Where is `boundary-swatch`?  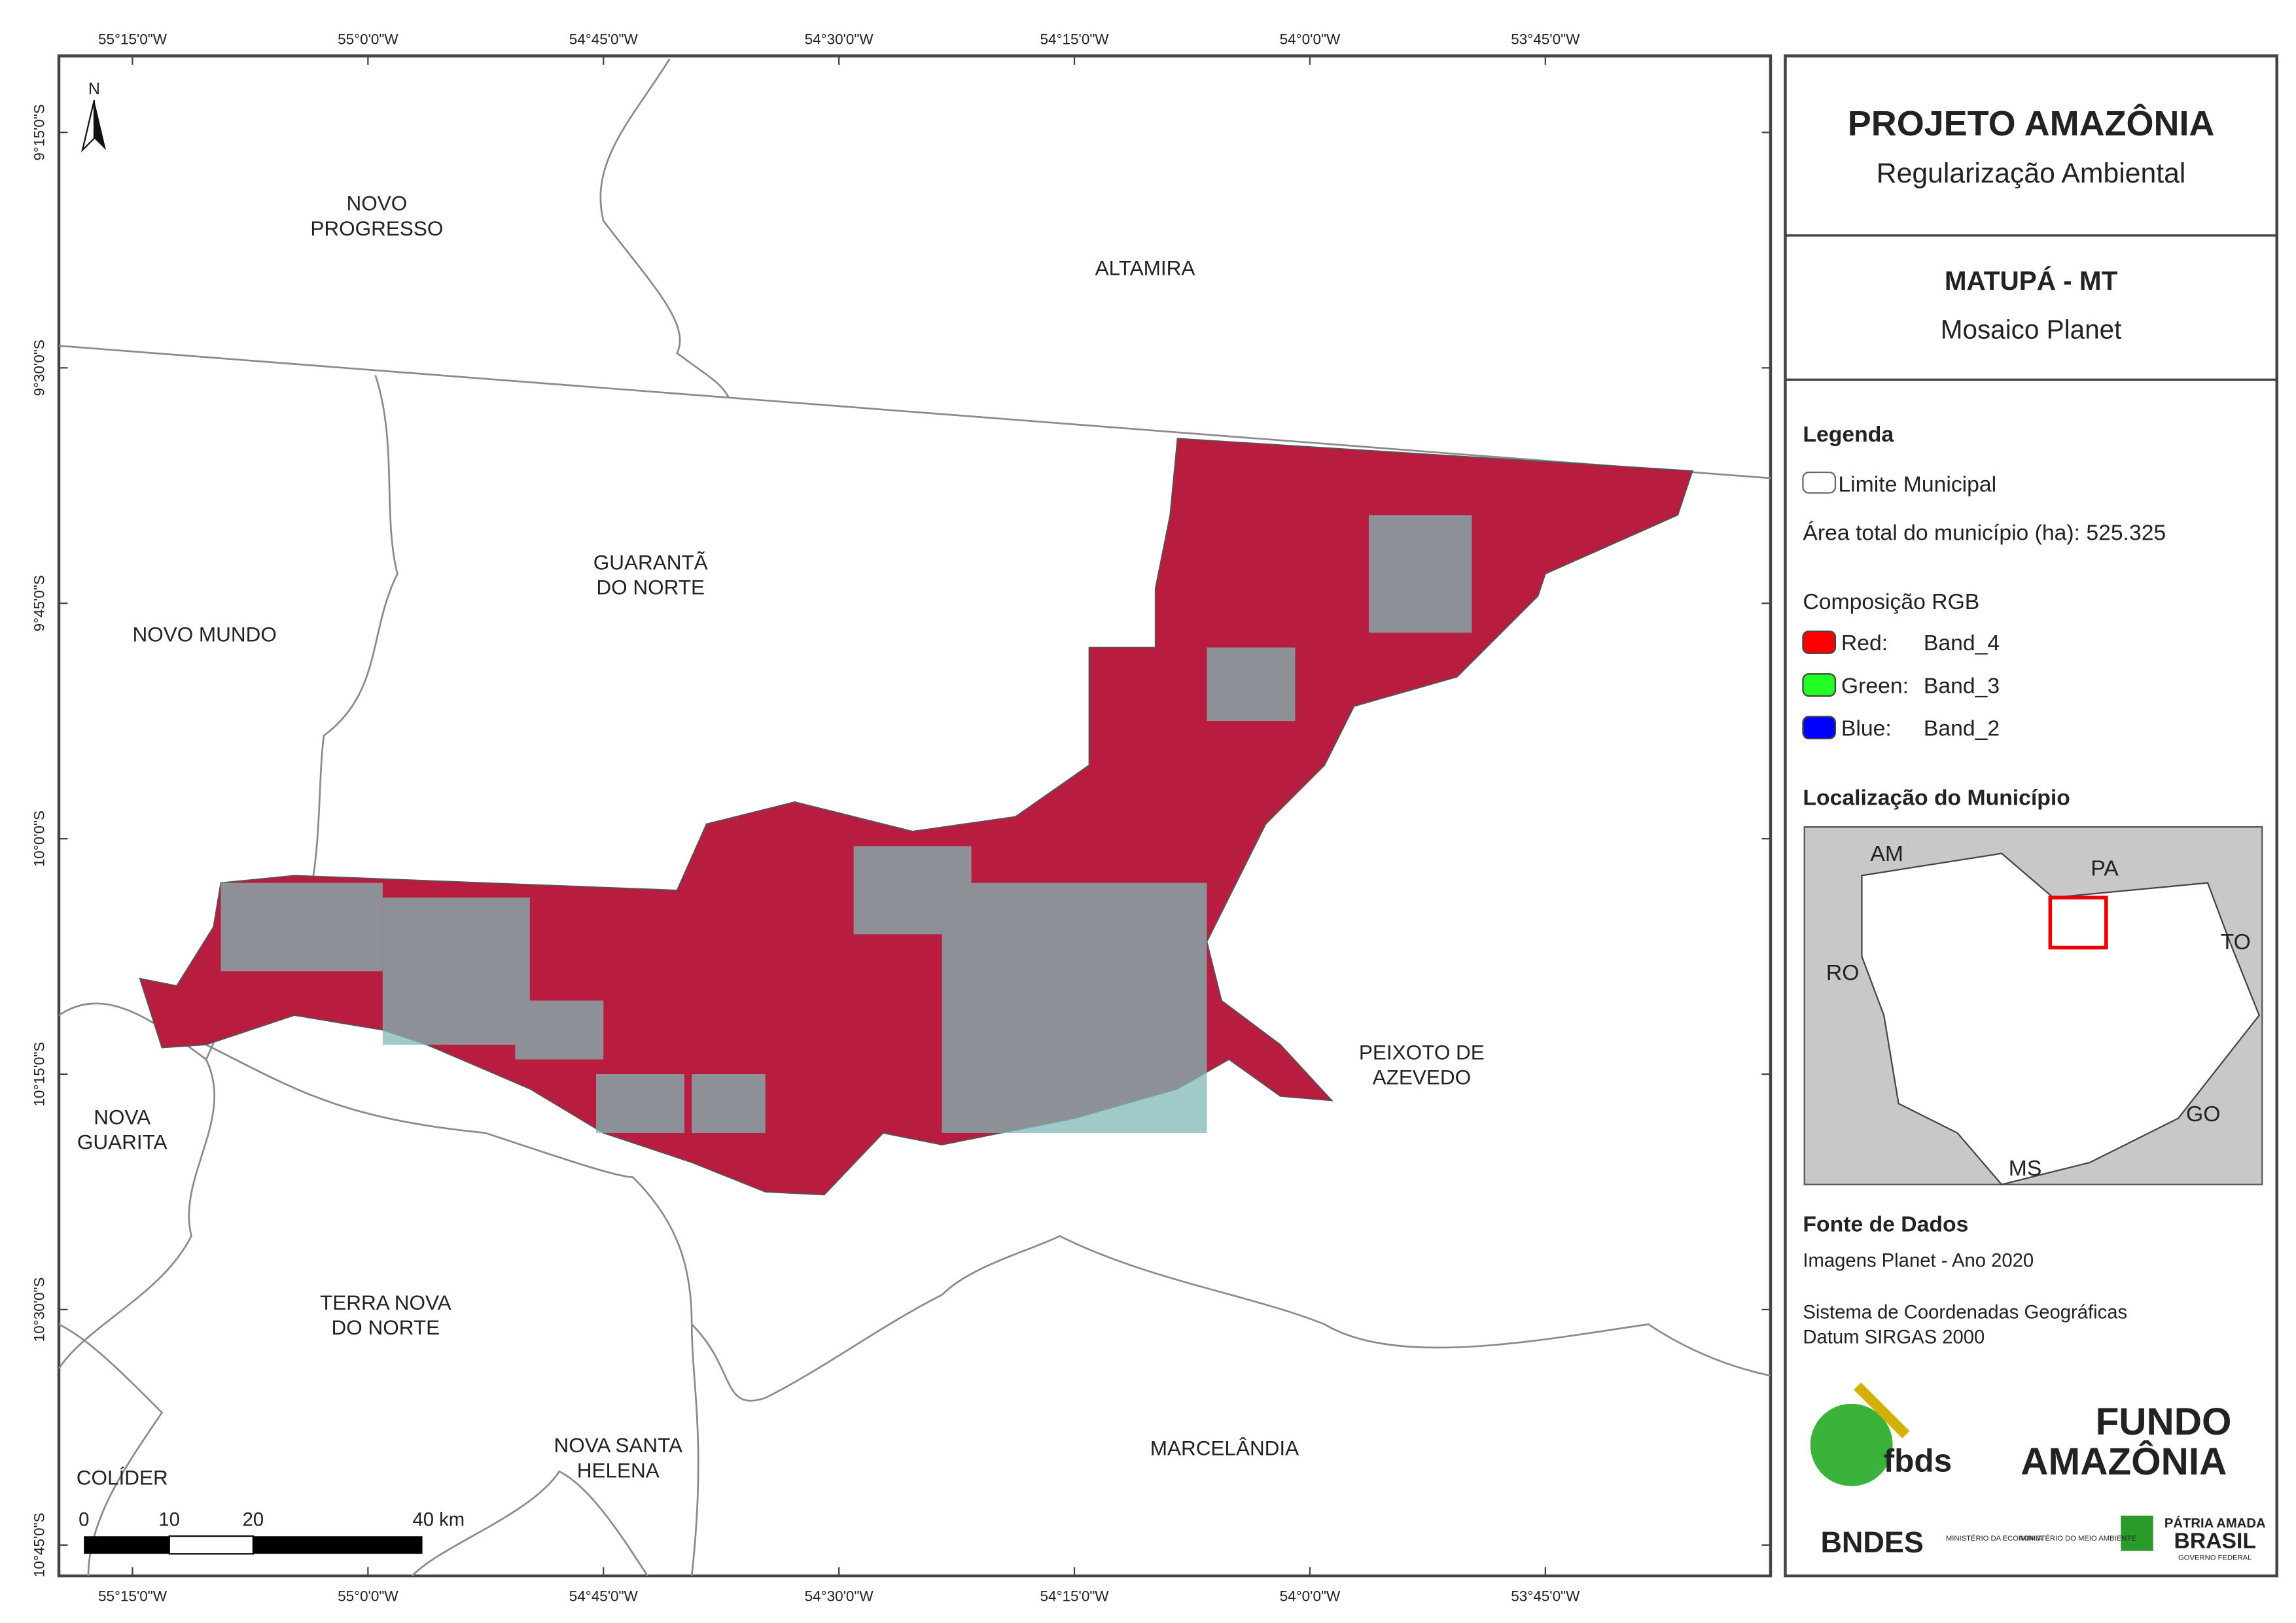 boundary-swatch is located at coordinates (1819, 483).